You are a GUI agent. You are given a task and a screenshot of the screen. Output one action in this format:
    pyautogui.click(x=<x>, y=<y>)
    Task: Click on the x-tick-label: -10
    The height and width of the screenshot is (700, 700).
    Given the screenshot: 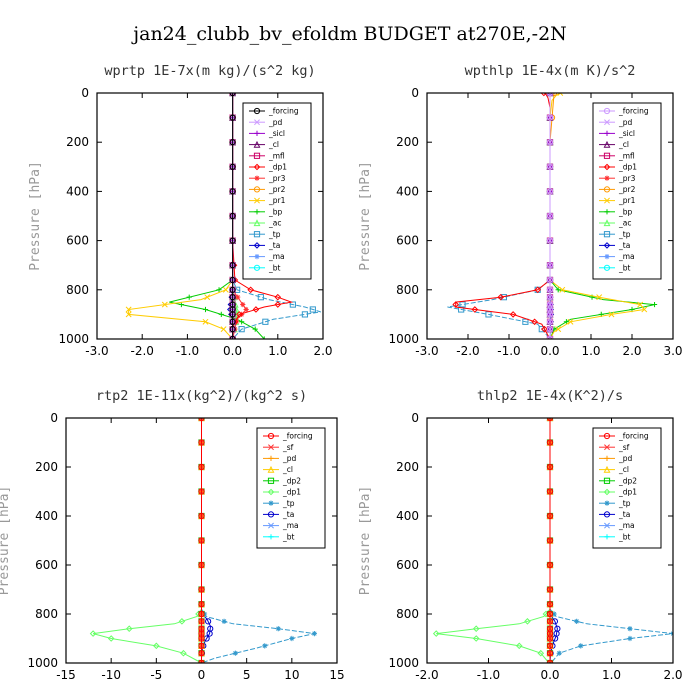 What is the action you would take?
    pyautogui.click(x=111, y=675)
    